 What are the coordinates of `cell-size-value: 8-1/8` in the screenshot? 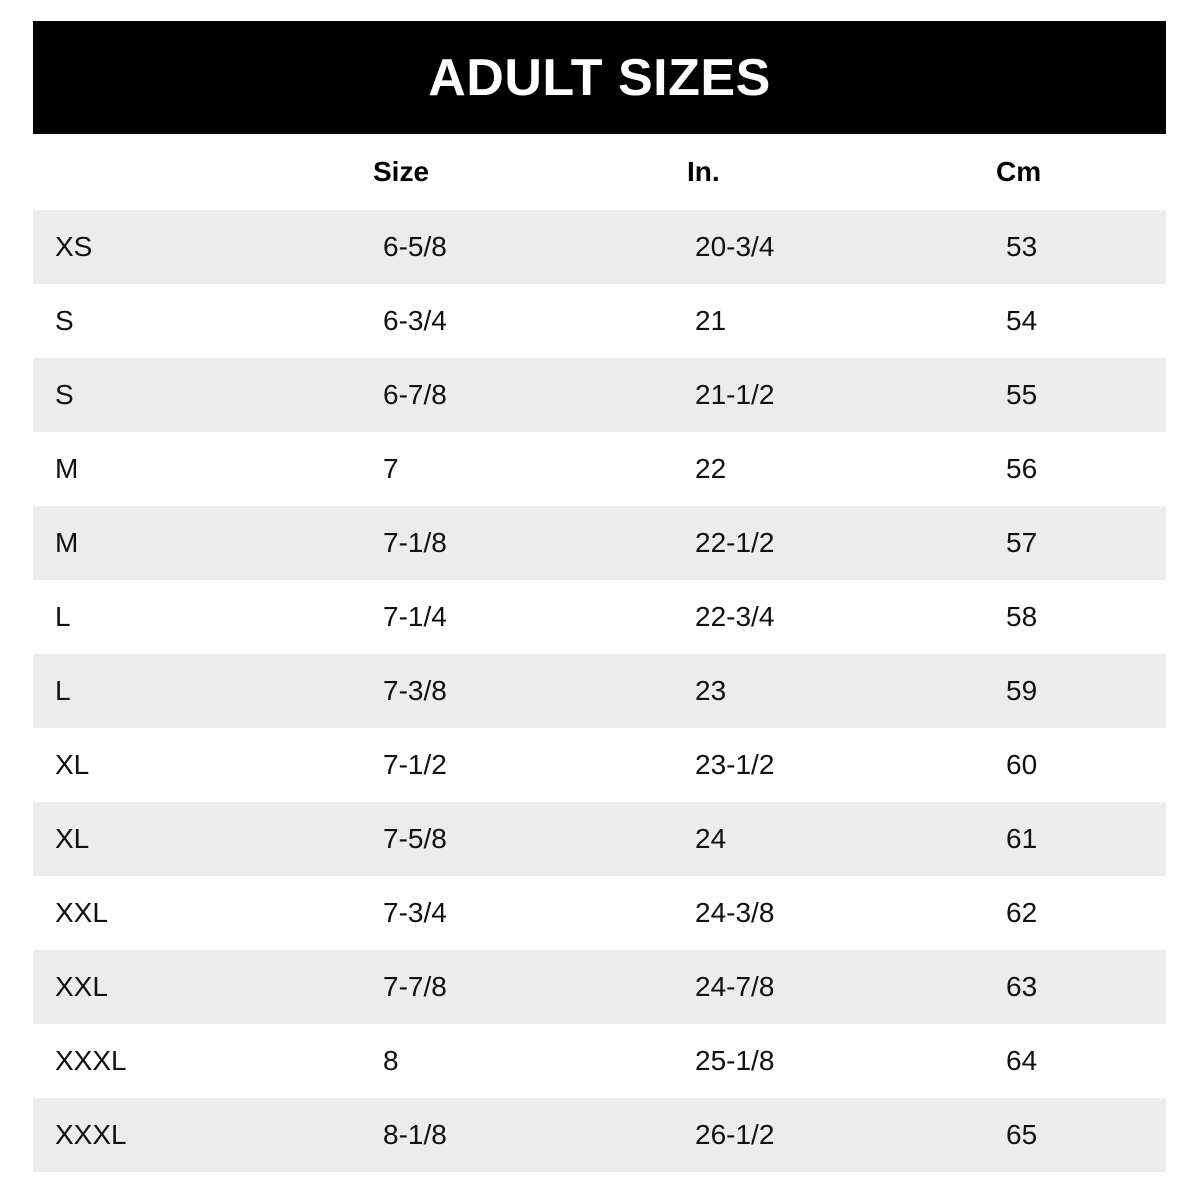 It's located at (514, 1135).